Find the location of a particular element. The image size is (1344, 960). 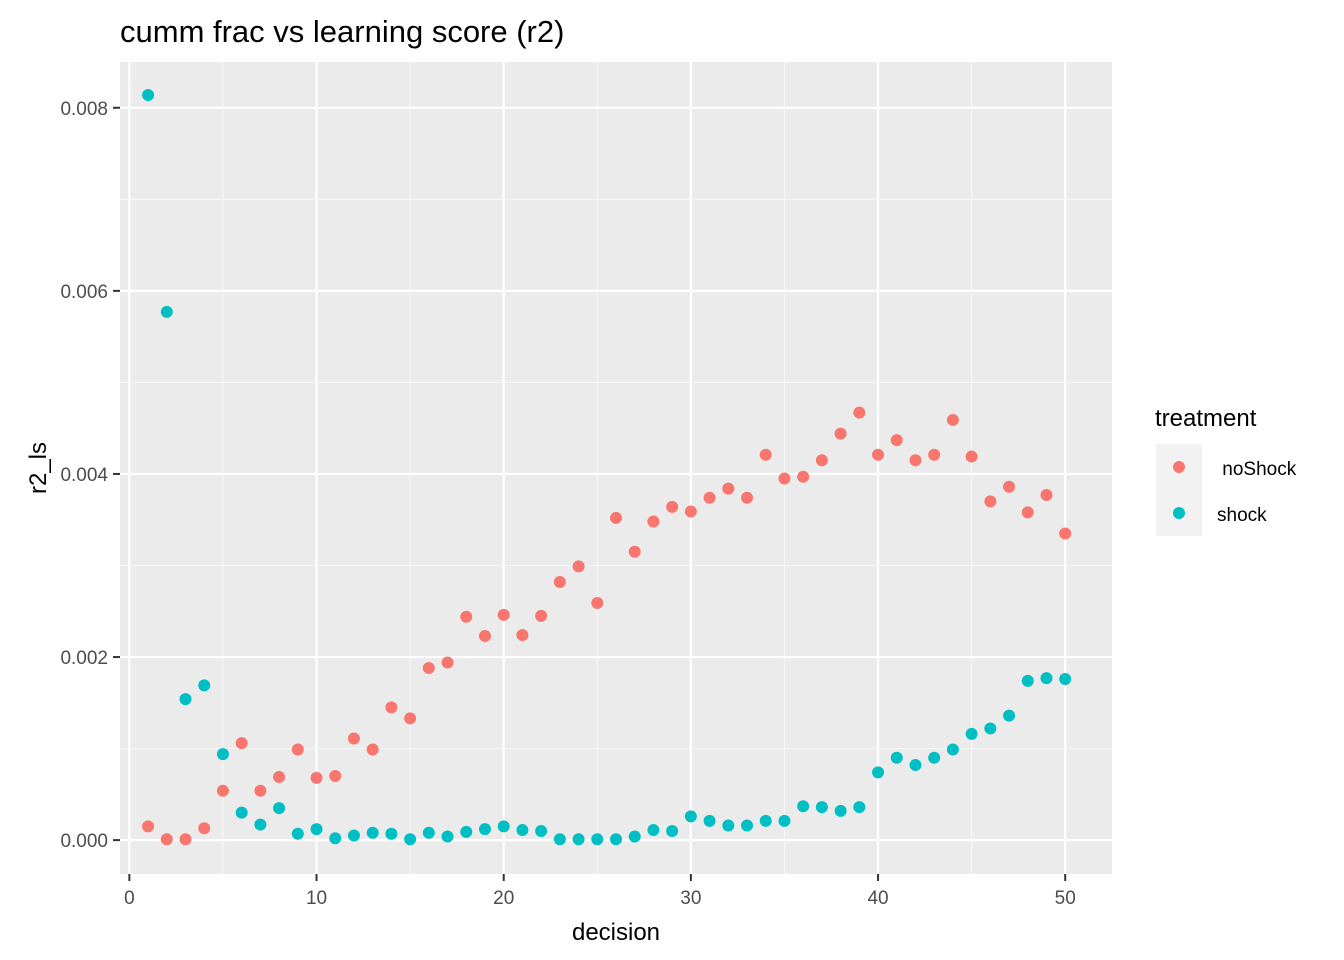

x-tick-label: 10 is located at coordinates (316, 898).